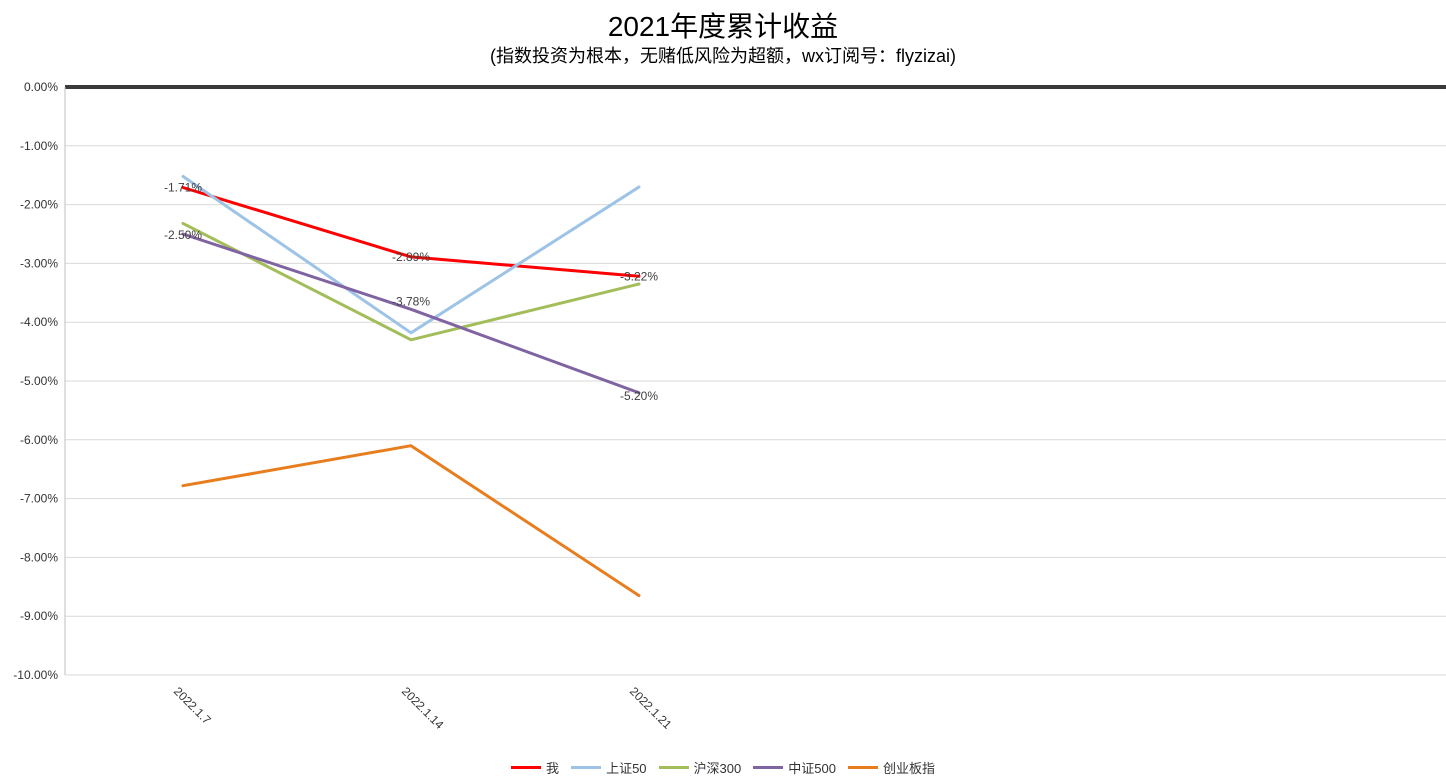 The image size is (1446, 780). Describe the element at coordinates (639, 396) in the screenshot. I see `data-label: -5.20%` at that location.